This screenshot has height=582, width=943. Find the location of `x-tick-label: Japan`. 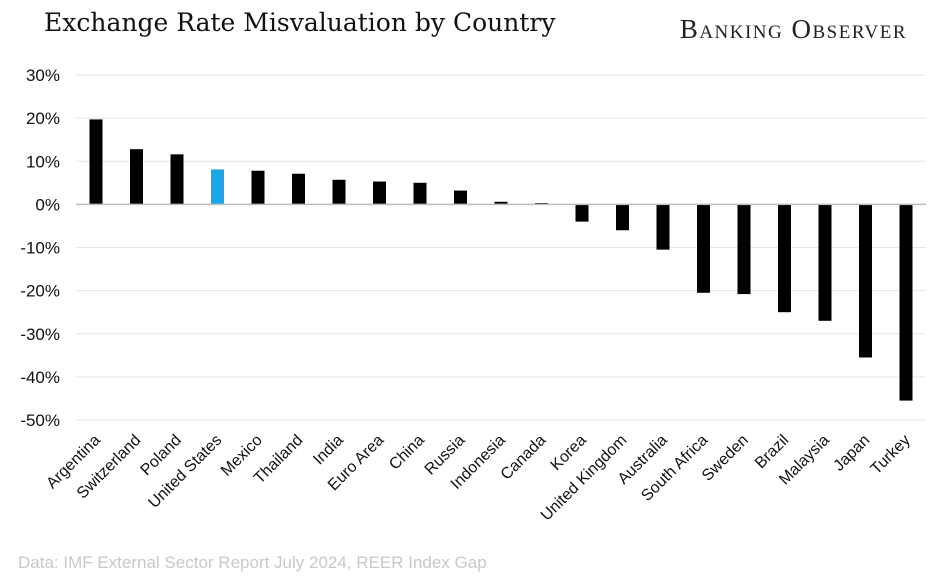

x-tick-label: Japan is located at coordinates (851, 453).